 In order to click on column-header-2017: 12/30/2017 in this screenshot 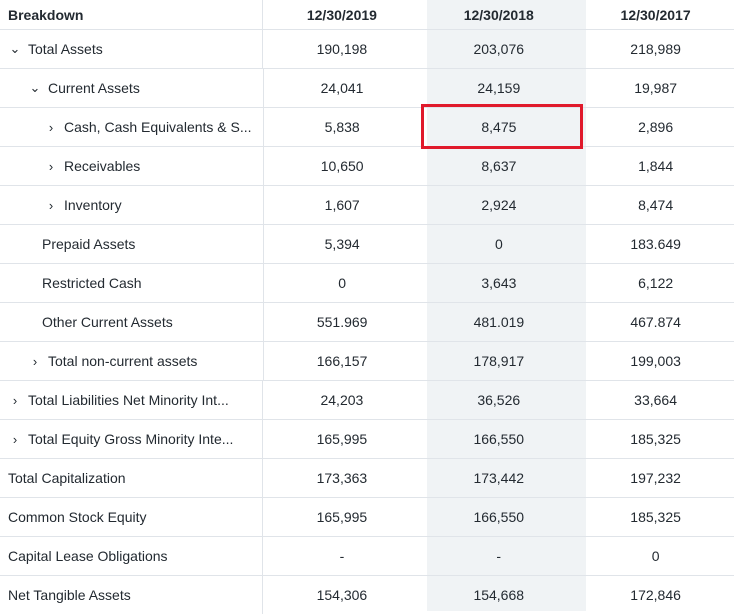, I will do `click(655, 14)`.